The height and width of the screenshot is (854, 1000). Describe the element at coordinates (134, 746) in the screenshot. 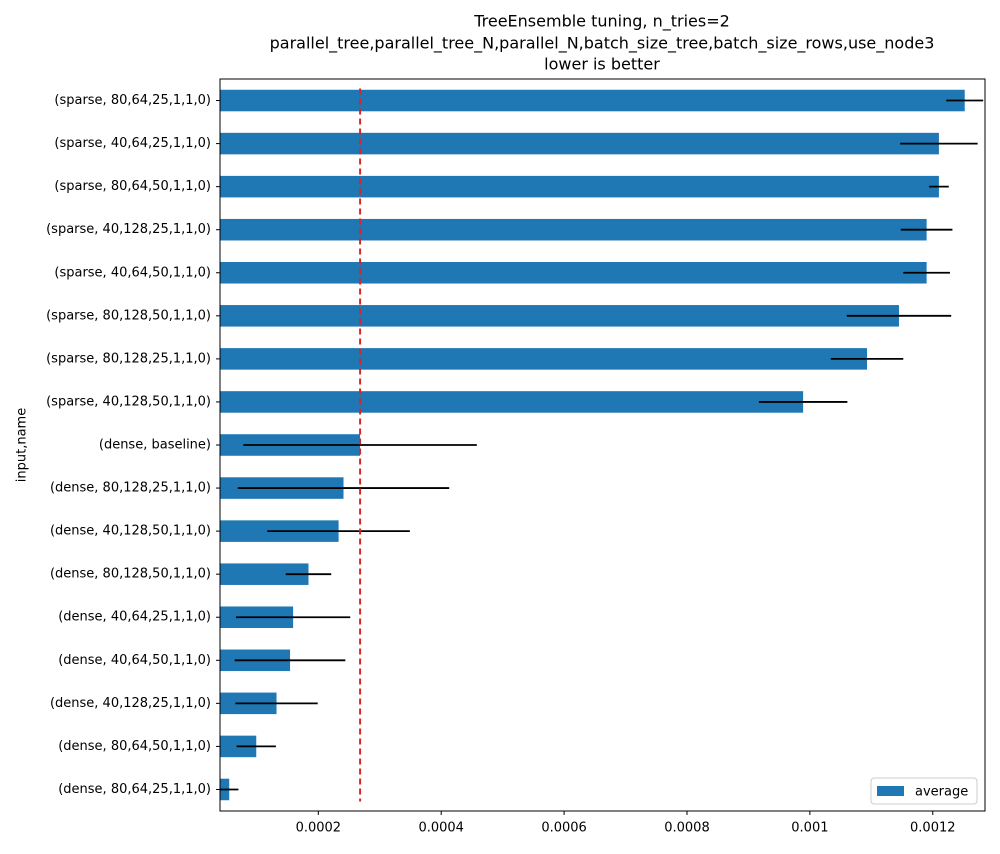

I see `y-tick-label: (dense, 80,64,50,1,1,0)` at that location.